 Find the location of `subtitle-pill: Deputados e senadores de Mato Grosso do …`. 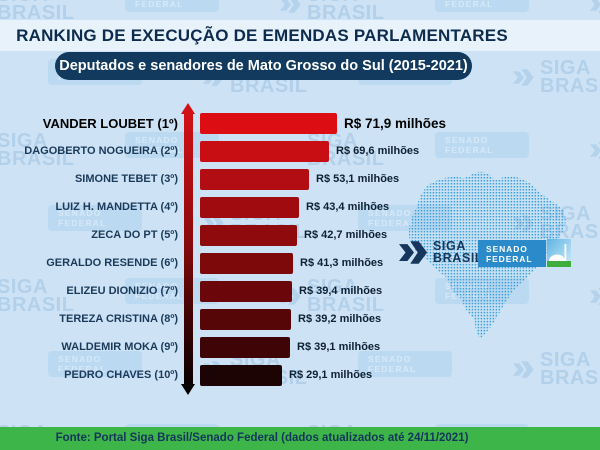

subtitle-pill: Deputados e senadores de Mato Grosso do … is located at coordinates (263, 66).